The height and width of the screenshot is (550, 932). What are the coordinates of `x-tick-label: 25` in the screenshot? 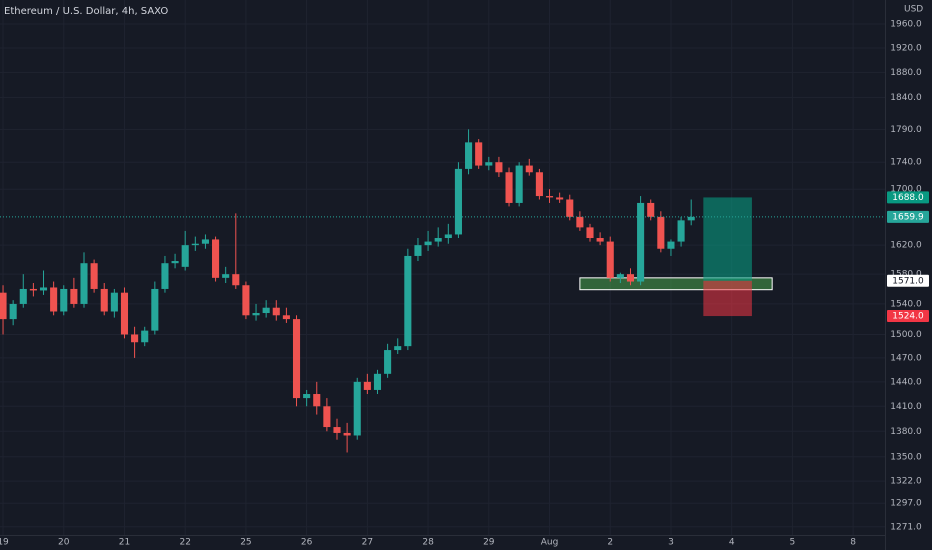 It's located at (245, 543).